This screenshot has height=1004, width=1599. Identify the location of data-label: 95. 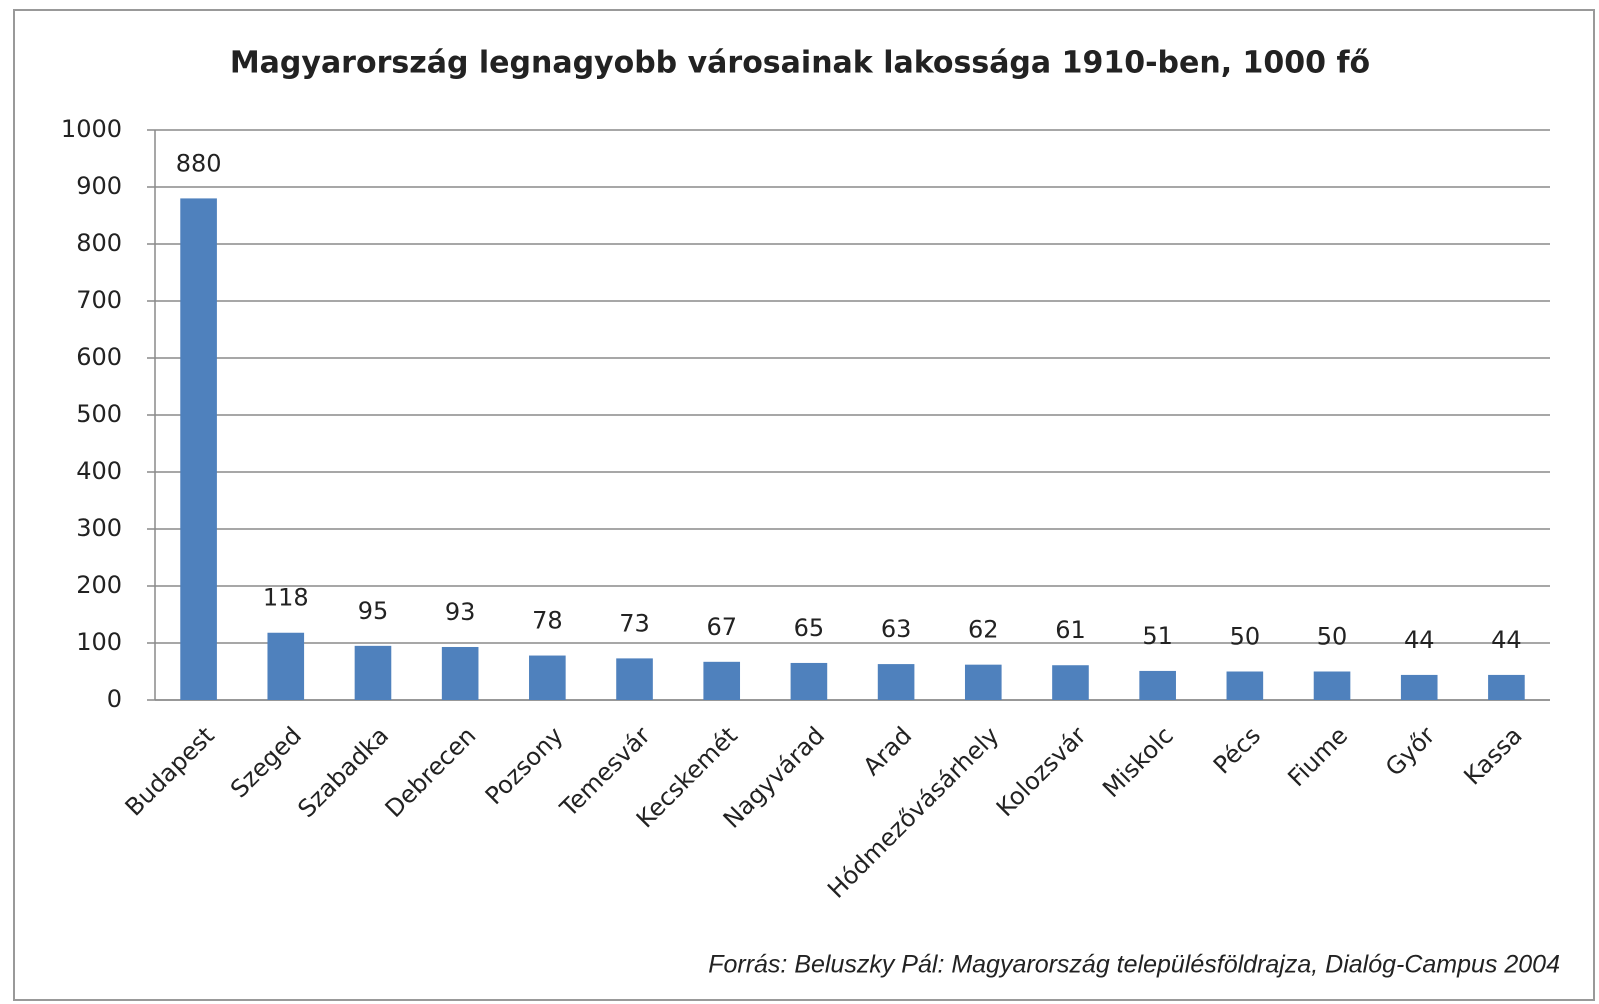
(373, 611).